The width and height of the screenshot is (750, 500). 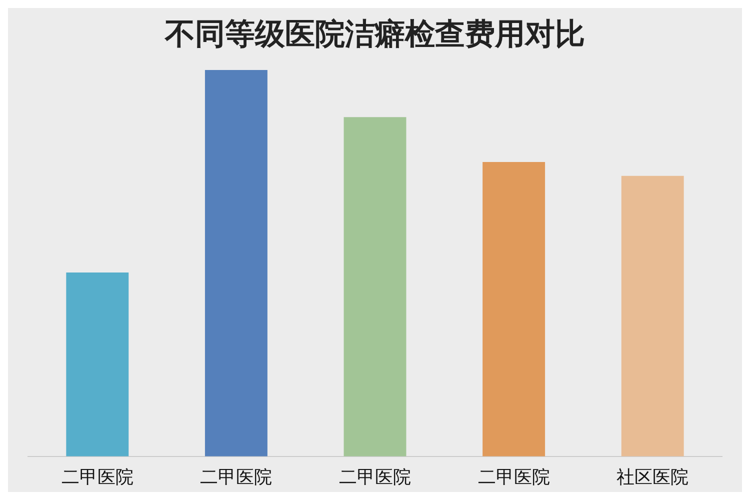 I want to click on chart-title: 不同等级医院洁癖检查费用对比, so click(x=374, y=34).